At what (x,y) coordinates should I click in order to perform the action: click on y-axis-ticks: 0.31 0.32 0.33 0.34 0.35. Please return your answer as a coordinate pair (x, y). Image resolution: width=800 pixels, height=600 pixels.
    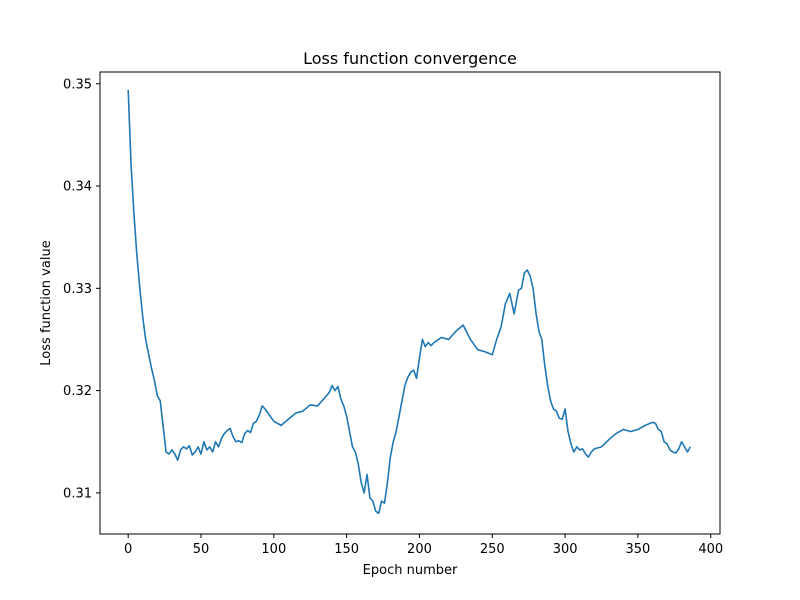
    Looking at the image, I should click on (81, 289).